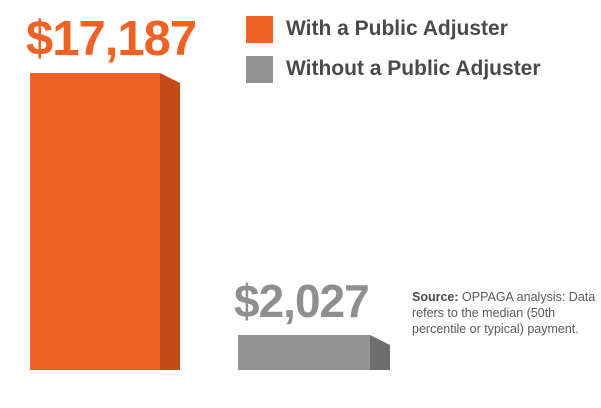 This screenshot has height=408, width=601. What do you see at coordinates (304, 352) in the screenshot?
I see `bar-front-without-adjuster` at bounding box center [304, 352].